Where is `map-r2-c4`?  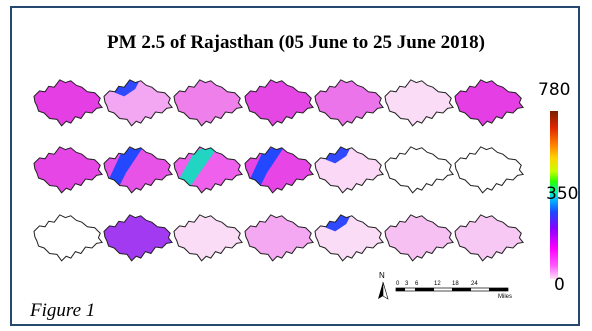 map-r2-c4 is located at coordinates (279, 170).